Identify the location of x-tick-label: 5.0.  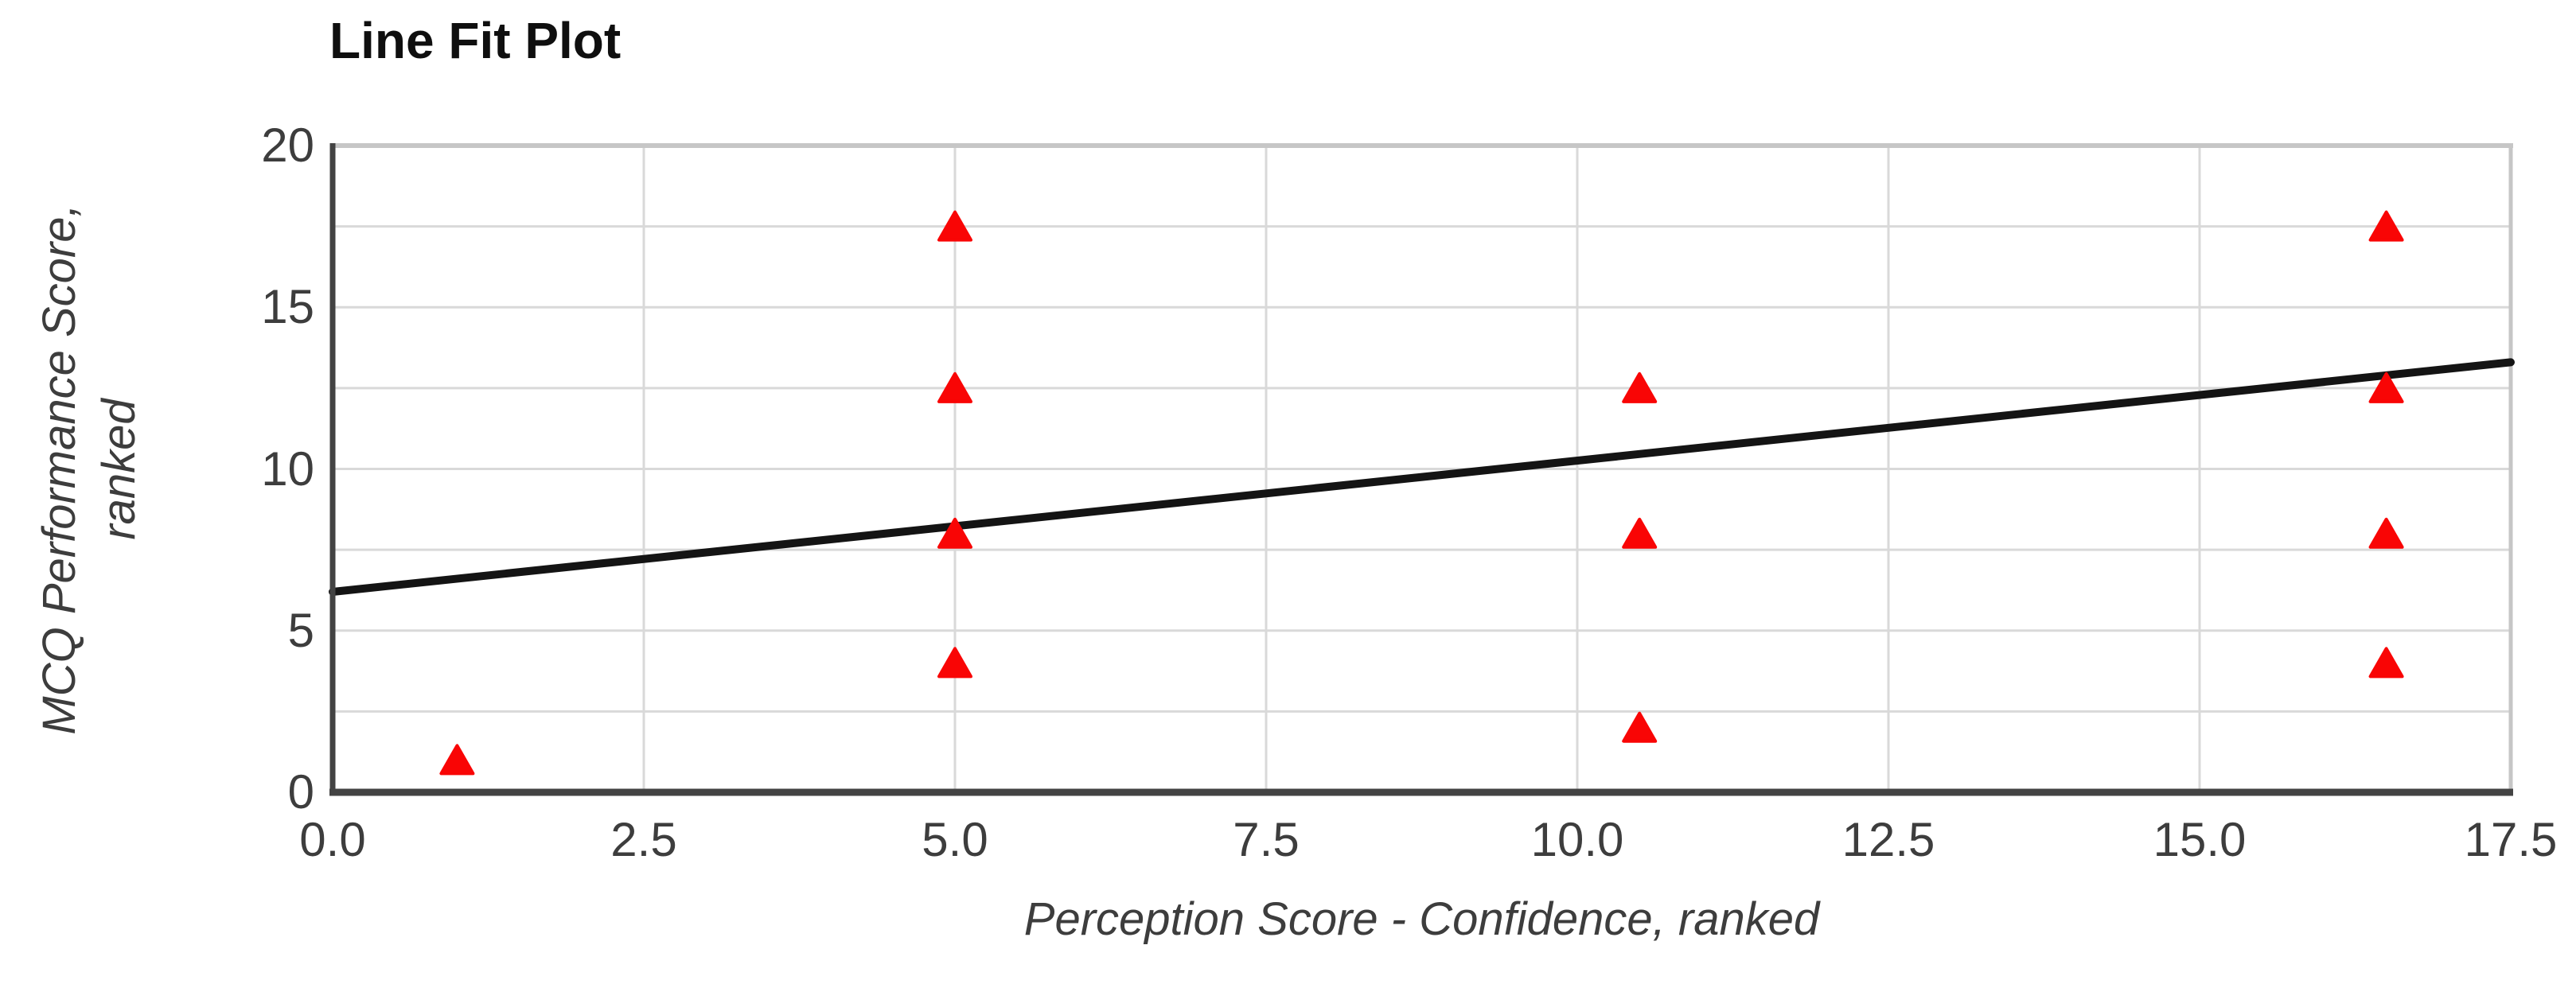
(955, 839).